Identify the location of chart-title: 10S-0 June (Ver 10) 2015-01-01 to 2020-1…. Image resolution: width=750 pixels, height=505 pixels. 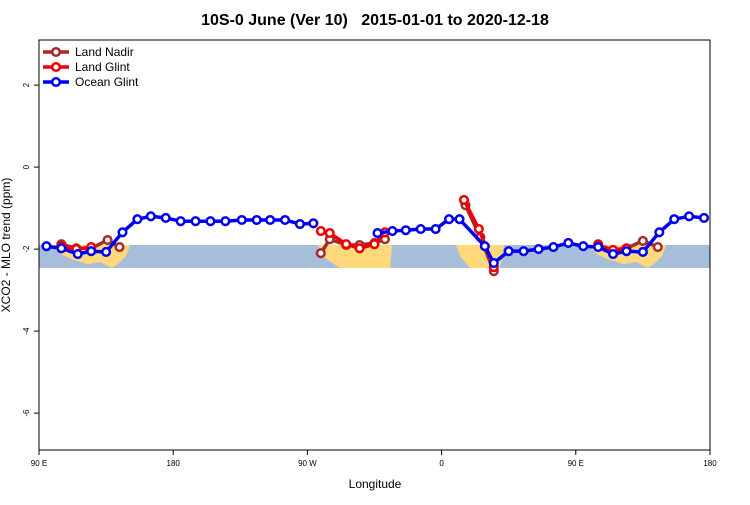
(375, 20).